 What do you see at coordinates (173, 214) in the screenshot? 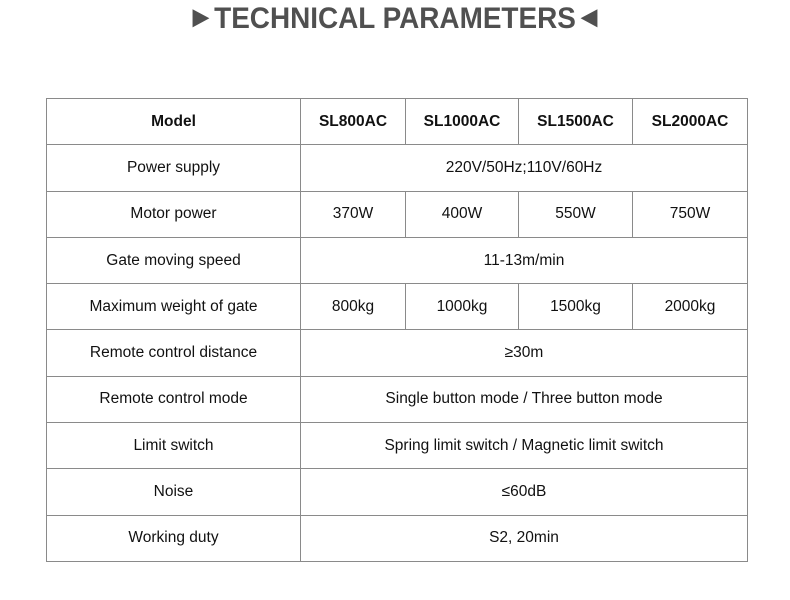
I see `row-label: Motor power` at bounding box center [173, 214].